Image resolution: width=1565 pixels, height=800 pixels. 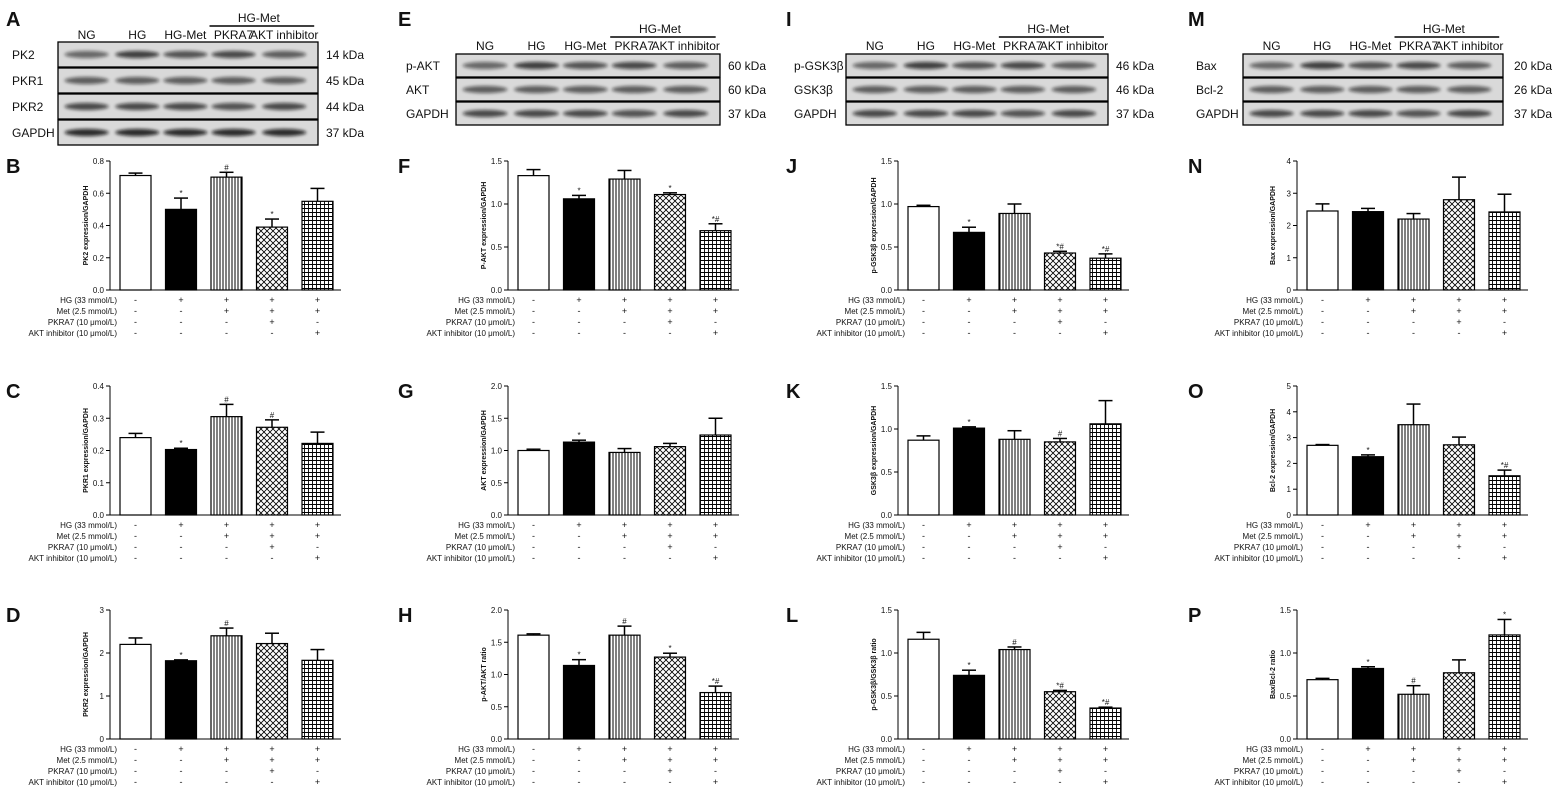 What do you see at coordinates (406, 392) in the screenshot?
I see `panel-letter-G: G` at bounding box center [406, 392].